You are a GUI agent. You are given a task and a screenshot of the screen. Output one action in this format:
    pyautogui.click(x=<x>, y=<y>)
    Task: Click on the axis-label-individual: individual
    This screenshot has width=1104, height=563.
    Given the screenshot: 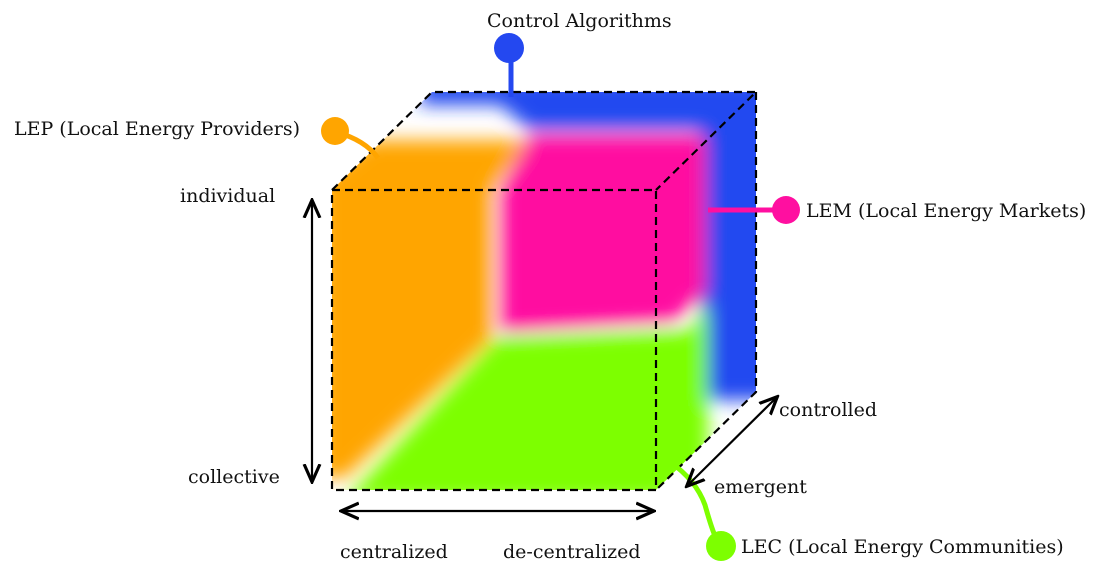 What is the action you would take?
    pyautogui.click(x=227, y=196)
    